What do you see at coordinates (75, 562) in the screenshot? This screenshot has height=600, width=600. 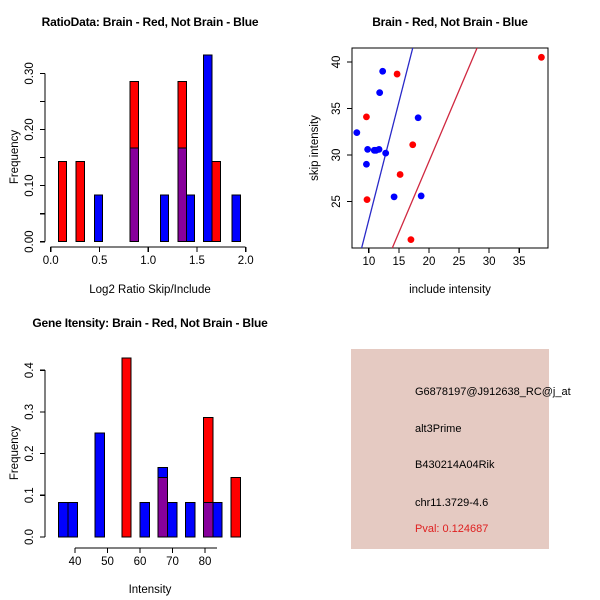 I see `x-tick-label: 40` at bounding box center [75, 562].